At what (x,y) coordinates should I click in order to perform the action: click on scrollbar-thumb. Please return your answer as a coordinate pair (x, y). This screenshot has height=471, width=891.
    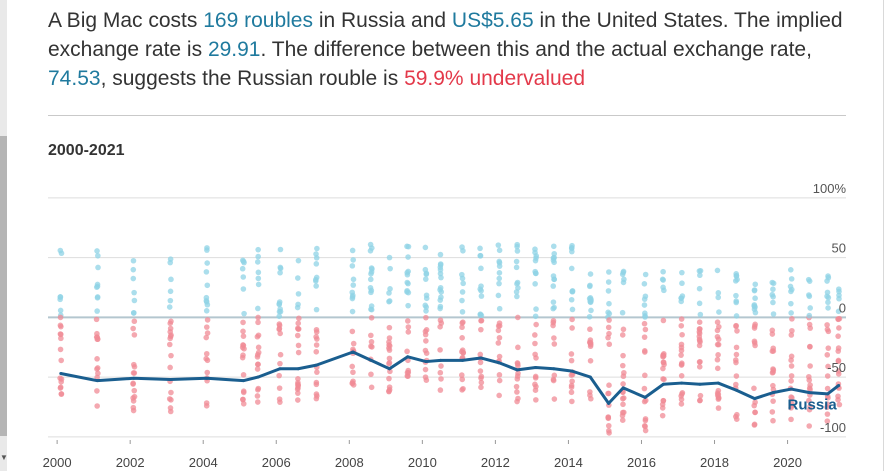
    Looking at the image, I should click on (3, 286).